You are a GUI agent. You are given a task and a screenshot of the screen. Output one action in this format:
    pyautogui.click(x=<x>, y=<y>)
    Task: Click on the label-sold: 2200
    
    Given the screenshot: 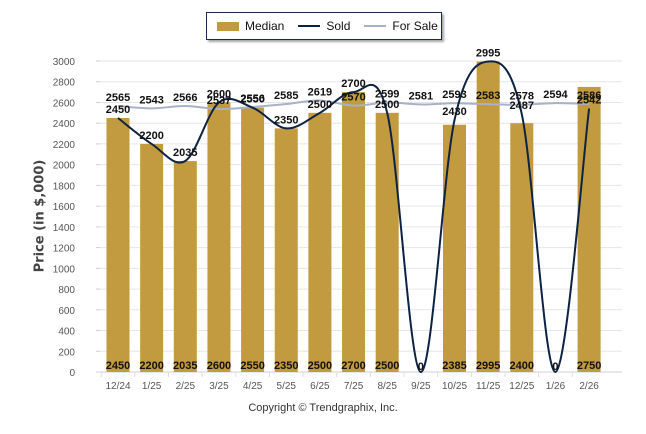 What is the action you would take?
    pyautogui.click(x=151, y=136)
    